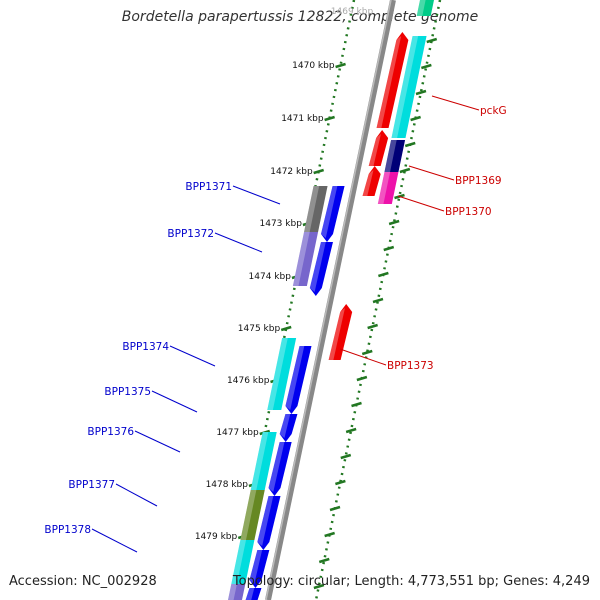 This screenshot has height=600, width=600. I want to click on cog-forward-3-body, so click(282, 374).